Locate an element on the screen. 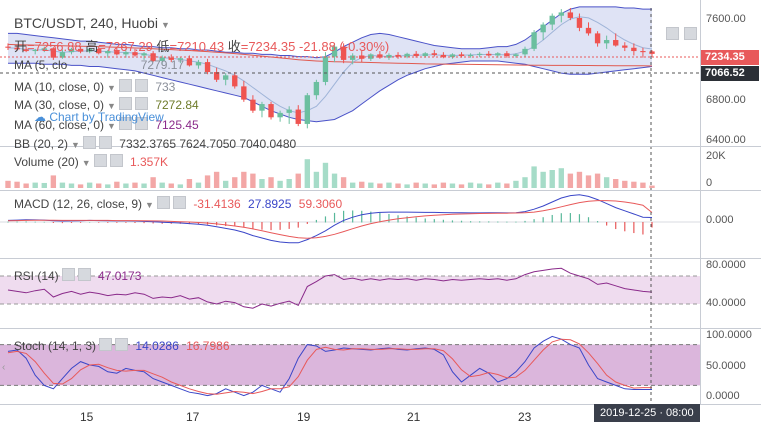 Image resolution: width=761 pixels, height=437 pixels. rsi-legend: RSI (14) 47.0173 is located at coordinates (77, 275).